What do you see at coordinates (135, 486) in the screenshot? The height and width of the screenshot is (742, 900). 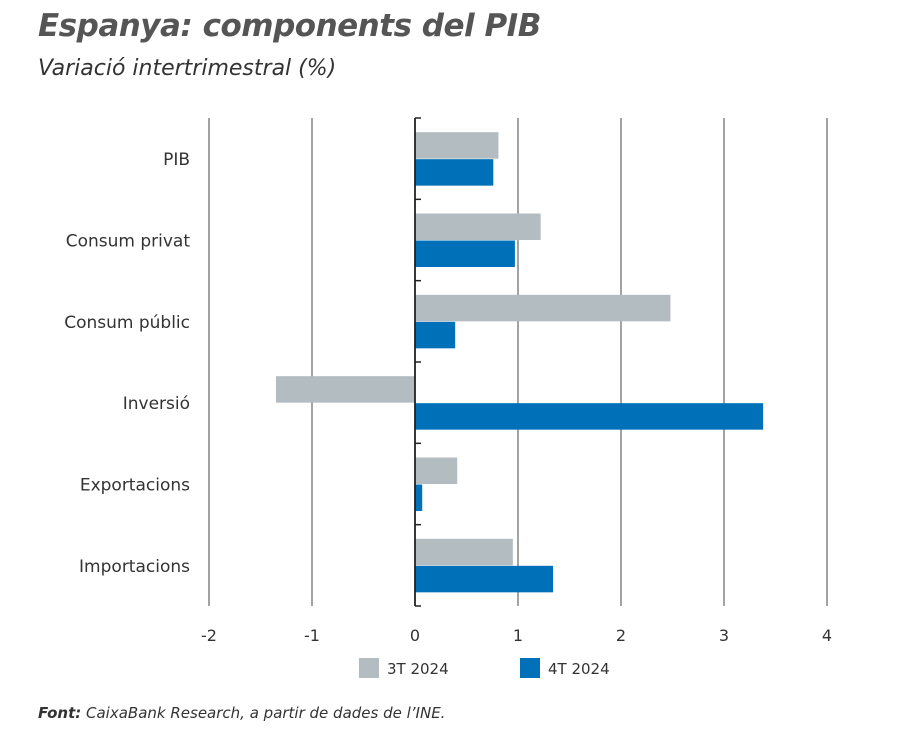 I see `category-label: Exportacions` at bounding box center [135, 486].